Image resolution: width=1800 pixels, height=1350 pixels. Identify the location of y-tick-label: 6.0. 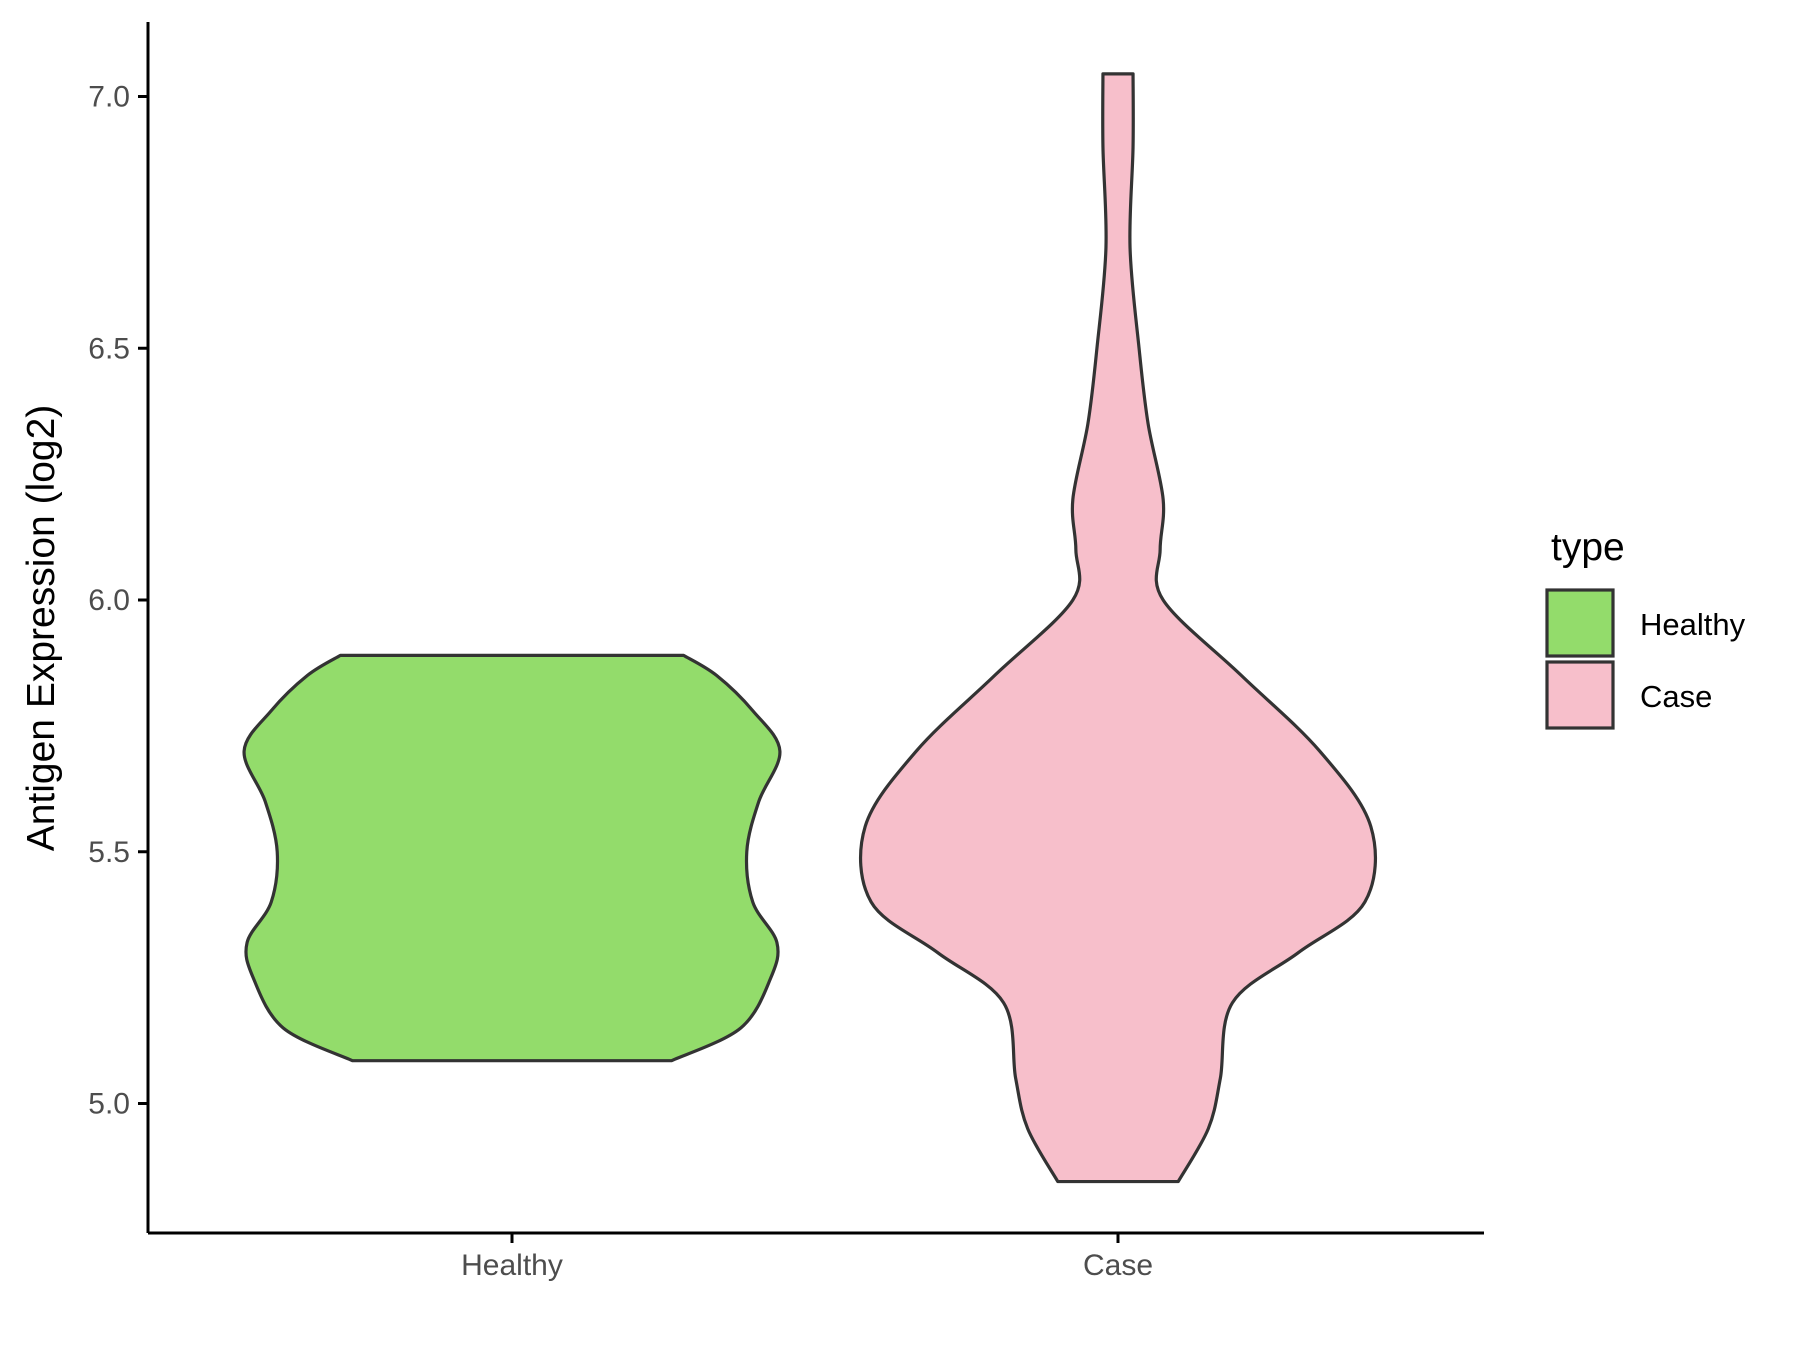
(109, 600).